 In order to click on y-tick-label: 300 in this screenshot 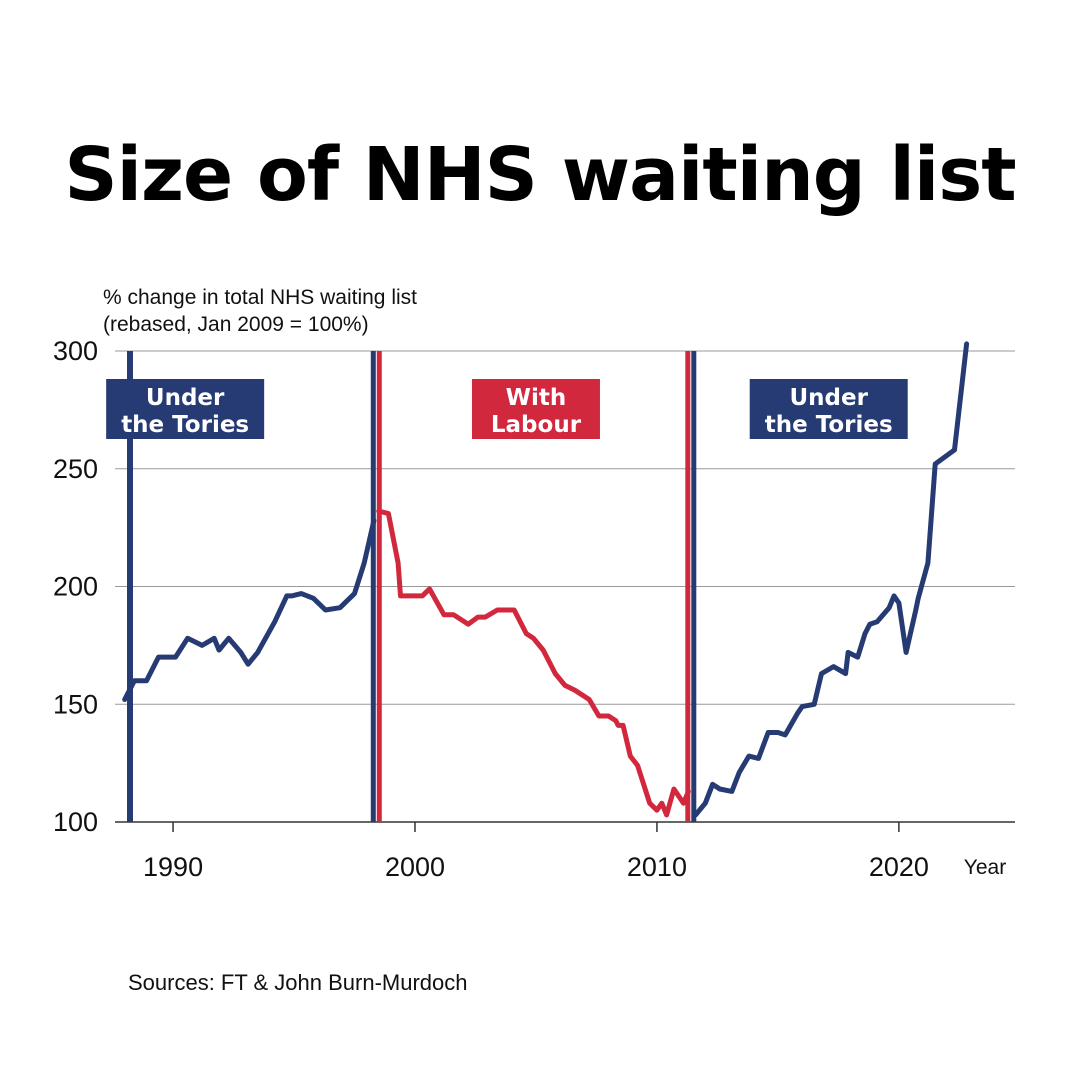, I will do `click(75, 351)`.